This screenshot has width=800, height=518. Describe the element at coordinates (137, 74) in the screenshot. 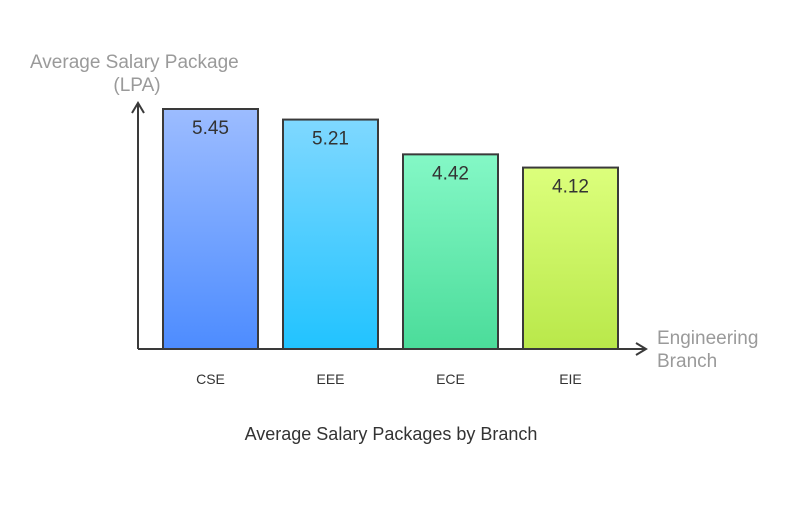

I see `y-axis-label: Average Salary Package (LPA)` at that location.